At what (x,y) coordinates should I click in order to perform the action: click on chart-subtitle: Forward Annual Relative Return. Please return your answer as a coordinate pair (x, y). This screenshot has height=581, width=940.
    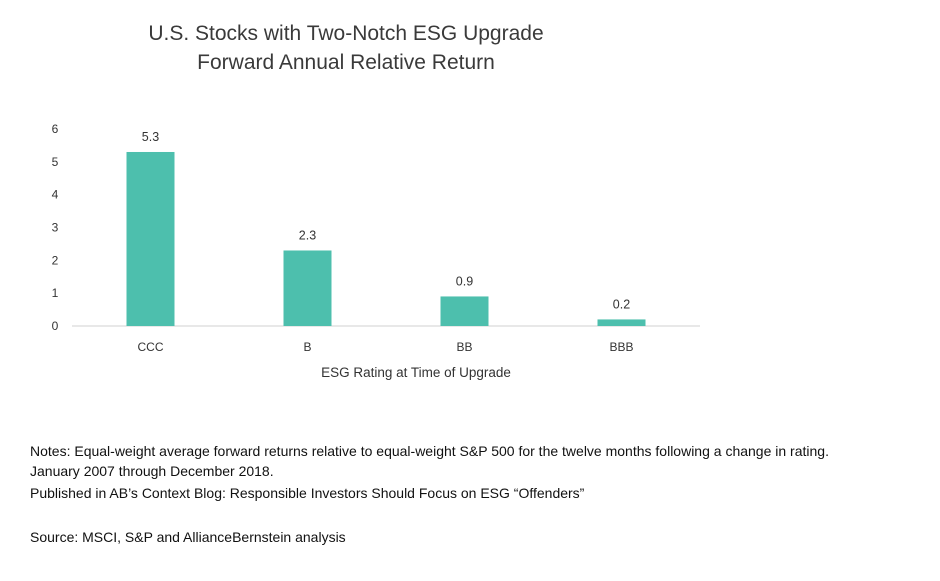
    Looking at the image, I should click on (346, 62).